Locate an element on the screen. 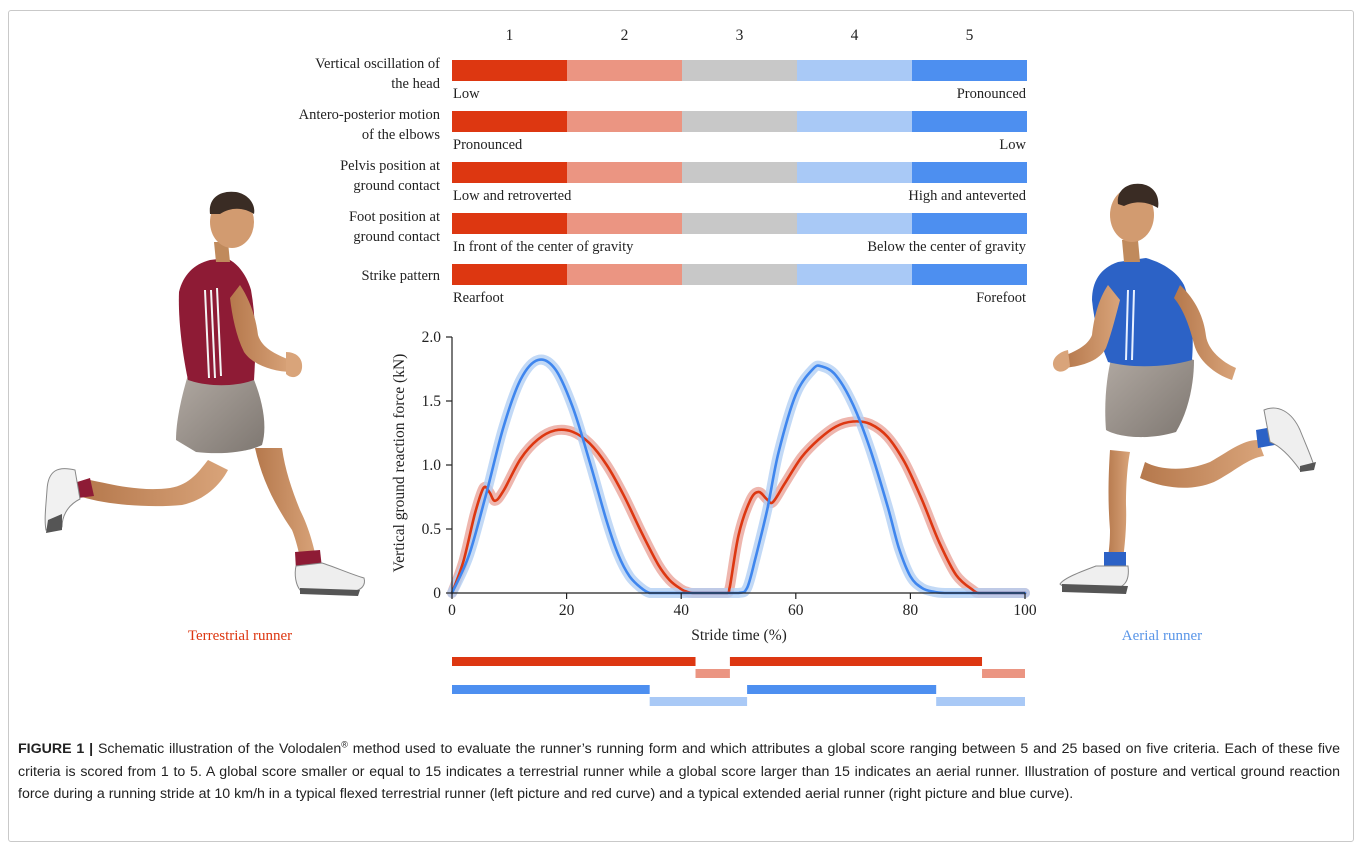 This screenshot has width=1360, height=847. aerial-runner-figure is located at coordinates (1184, 388).